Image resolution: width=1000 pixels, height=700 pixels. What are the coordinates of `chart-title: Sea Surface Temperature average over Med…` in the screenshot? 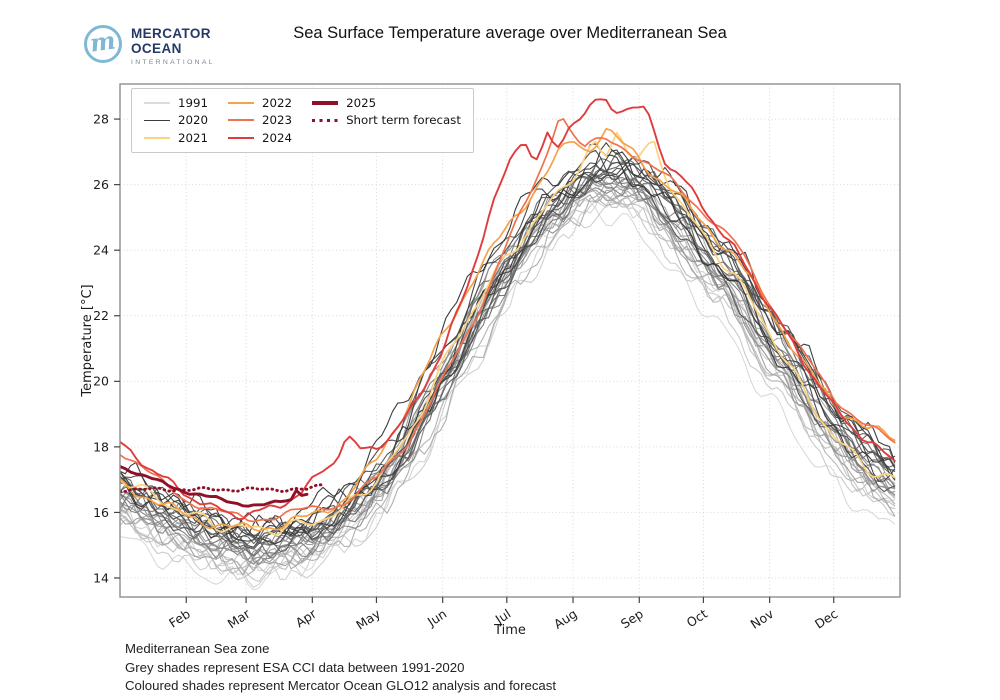 It's located at (510, 33).